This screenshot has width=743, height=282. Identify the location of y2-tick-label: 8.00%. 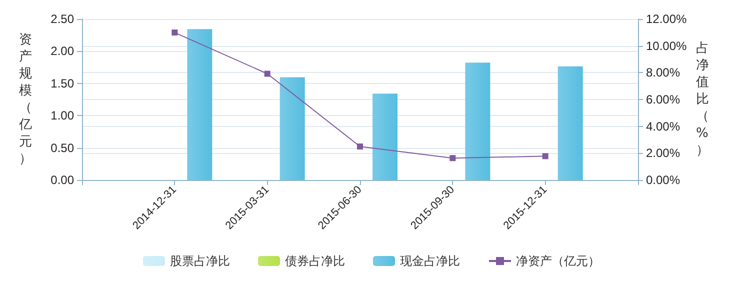
(663, 73).